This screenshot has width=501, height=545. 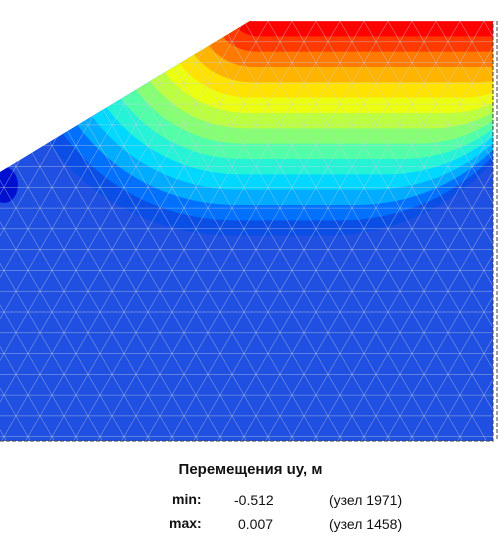 I want to click on max-label: max:, so click(x=185, y=523).